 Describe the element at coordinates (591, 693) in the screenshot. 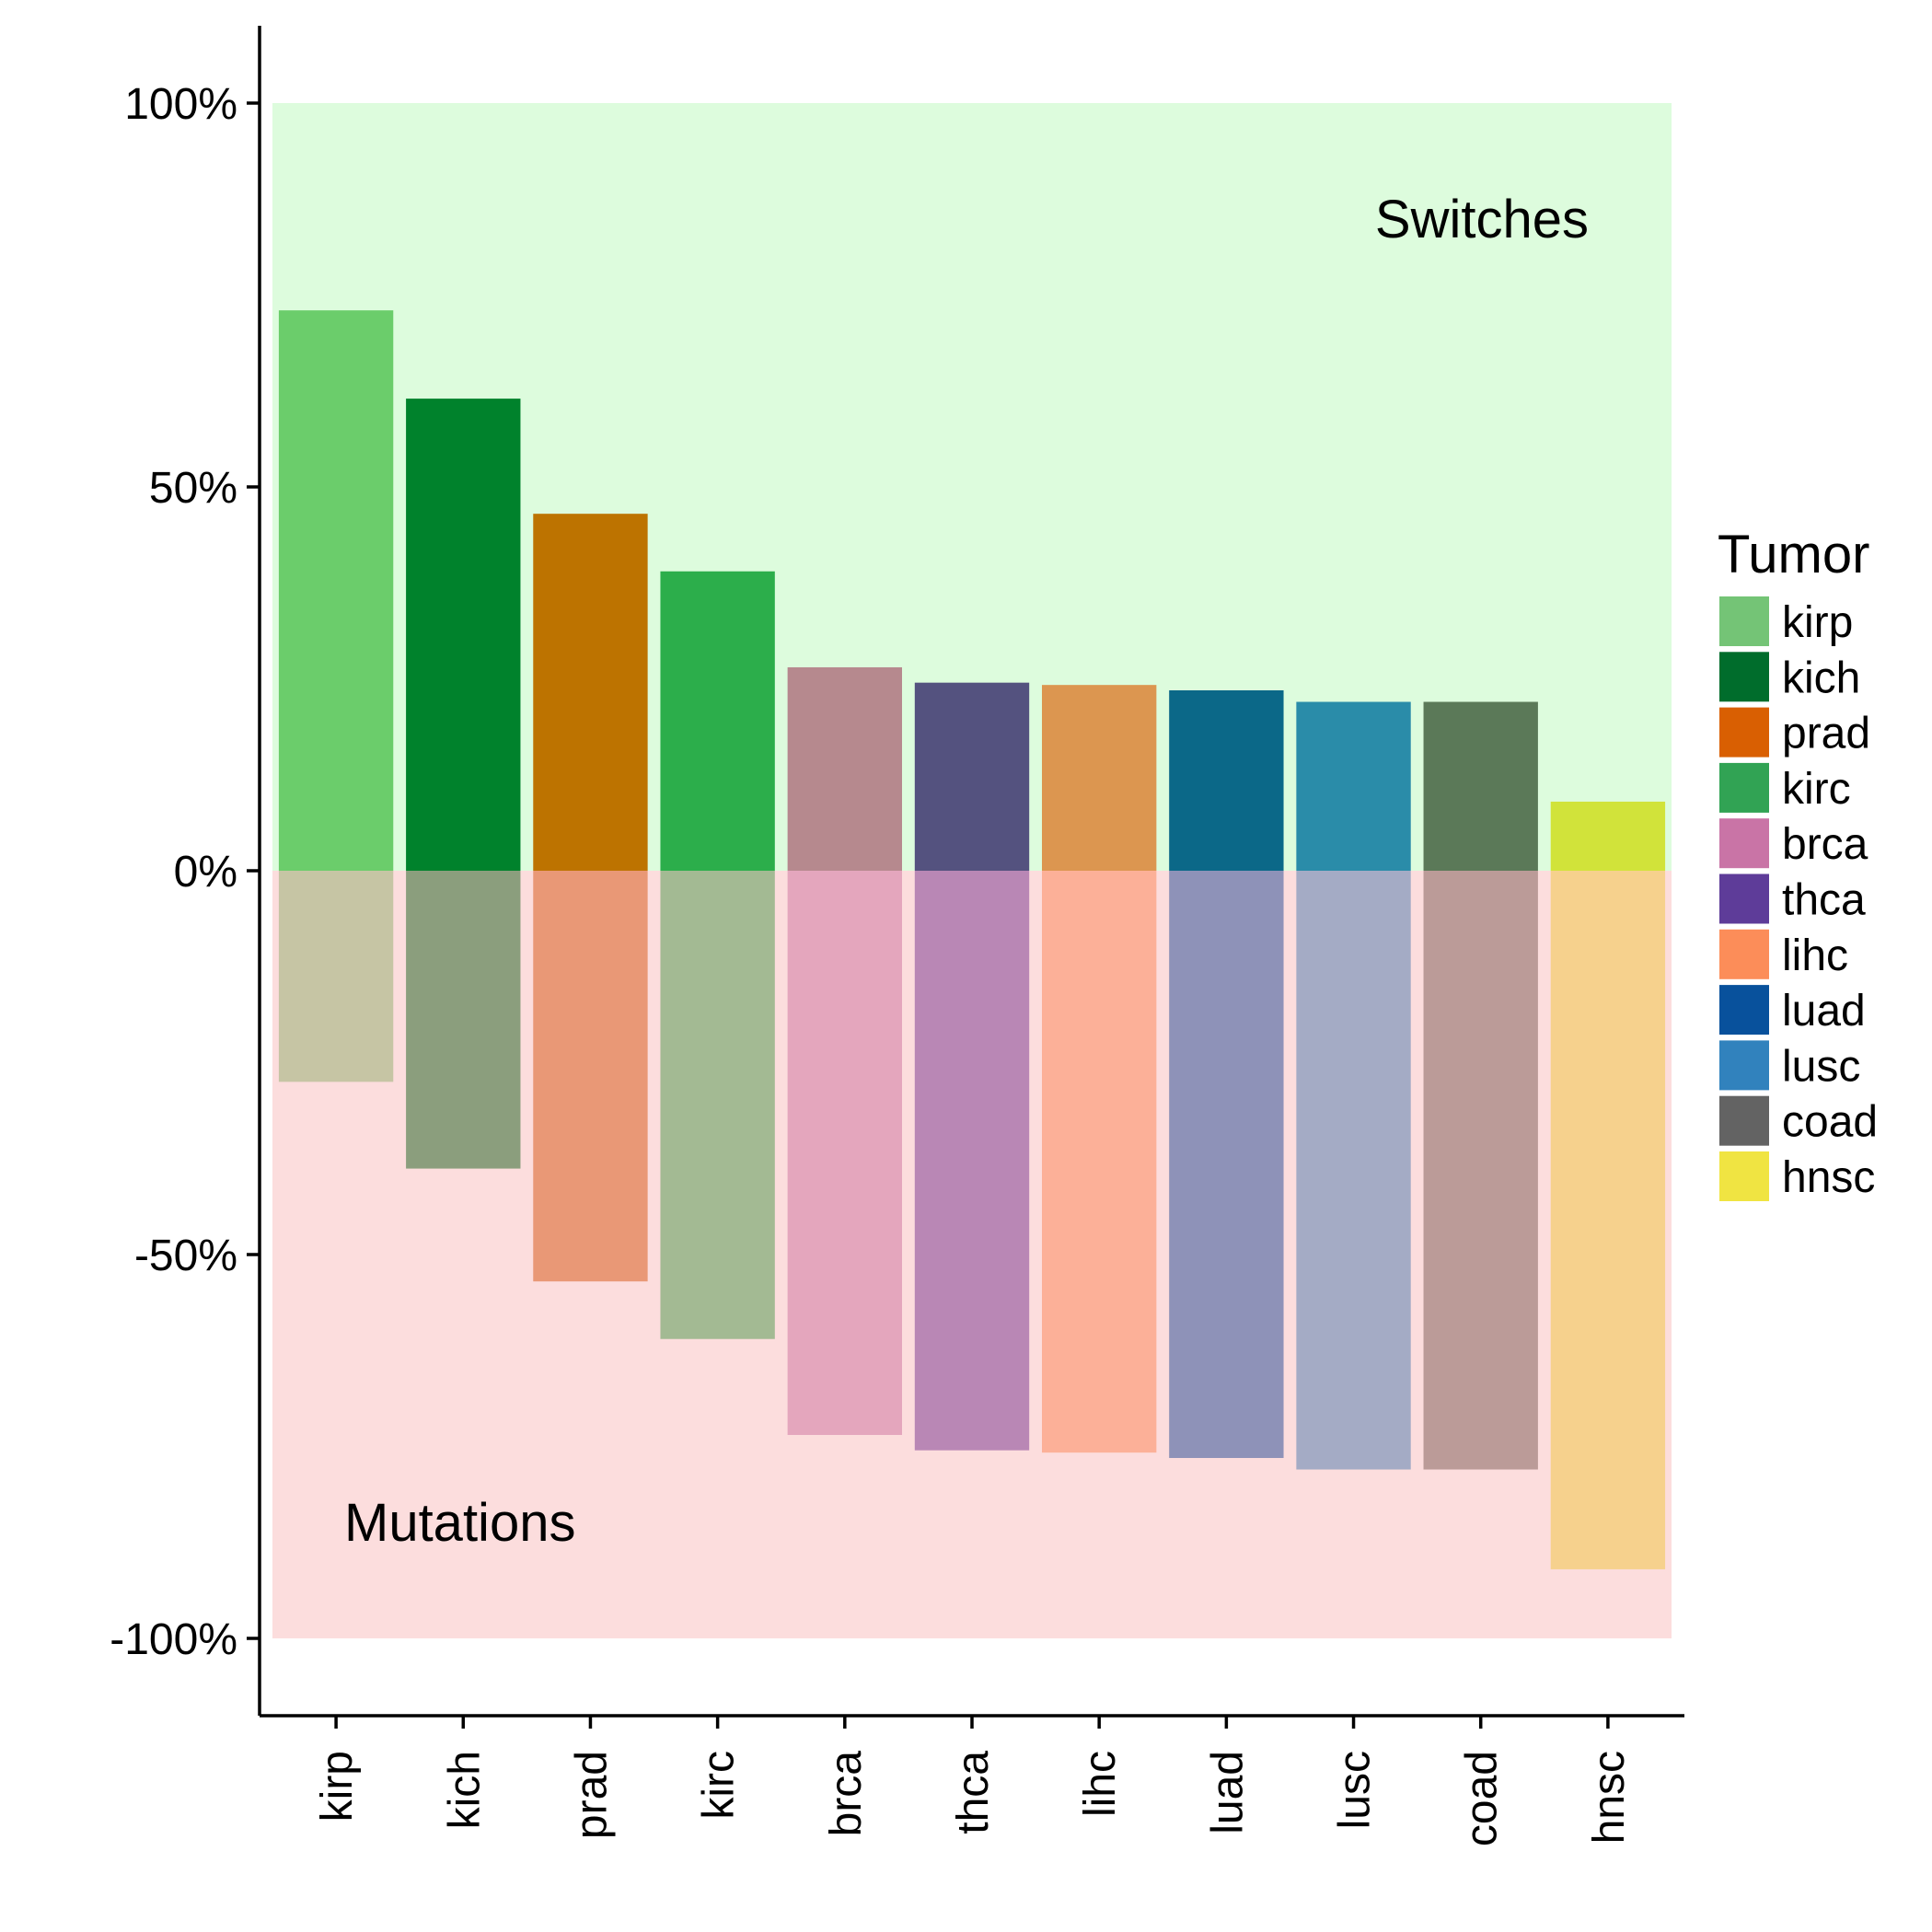

I see `bar-prad-pos` at that location.